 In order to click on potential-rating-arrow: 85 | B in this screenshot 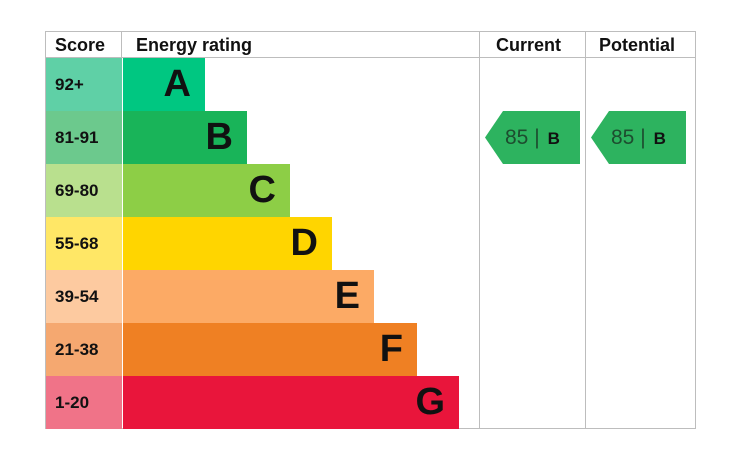, I will do `click(638, 137)`.